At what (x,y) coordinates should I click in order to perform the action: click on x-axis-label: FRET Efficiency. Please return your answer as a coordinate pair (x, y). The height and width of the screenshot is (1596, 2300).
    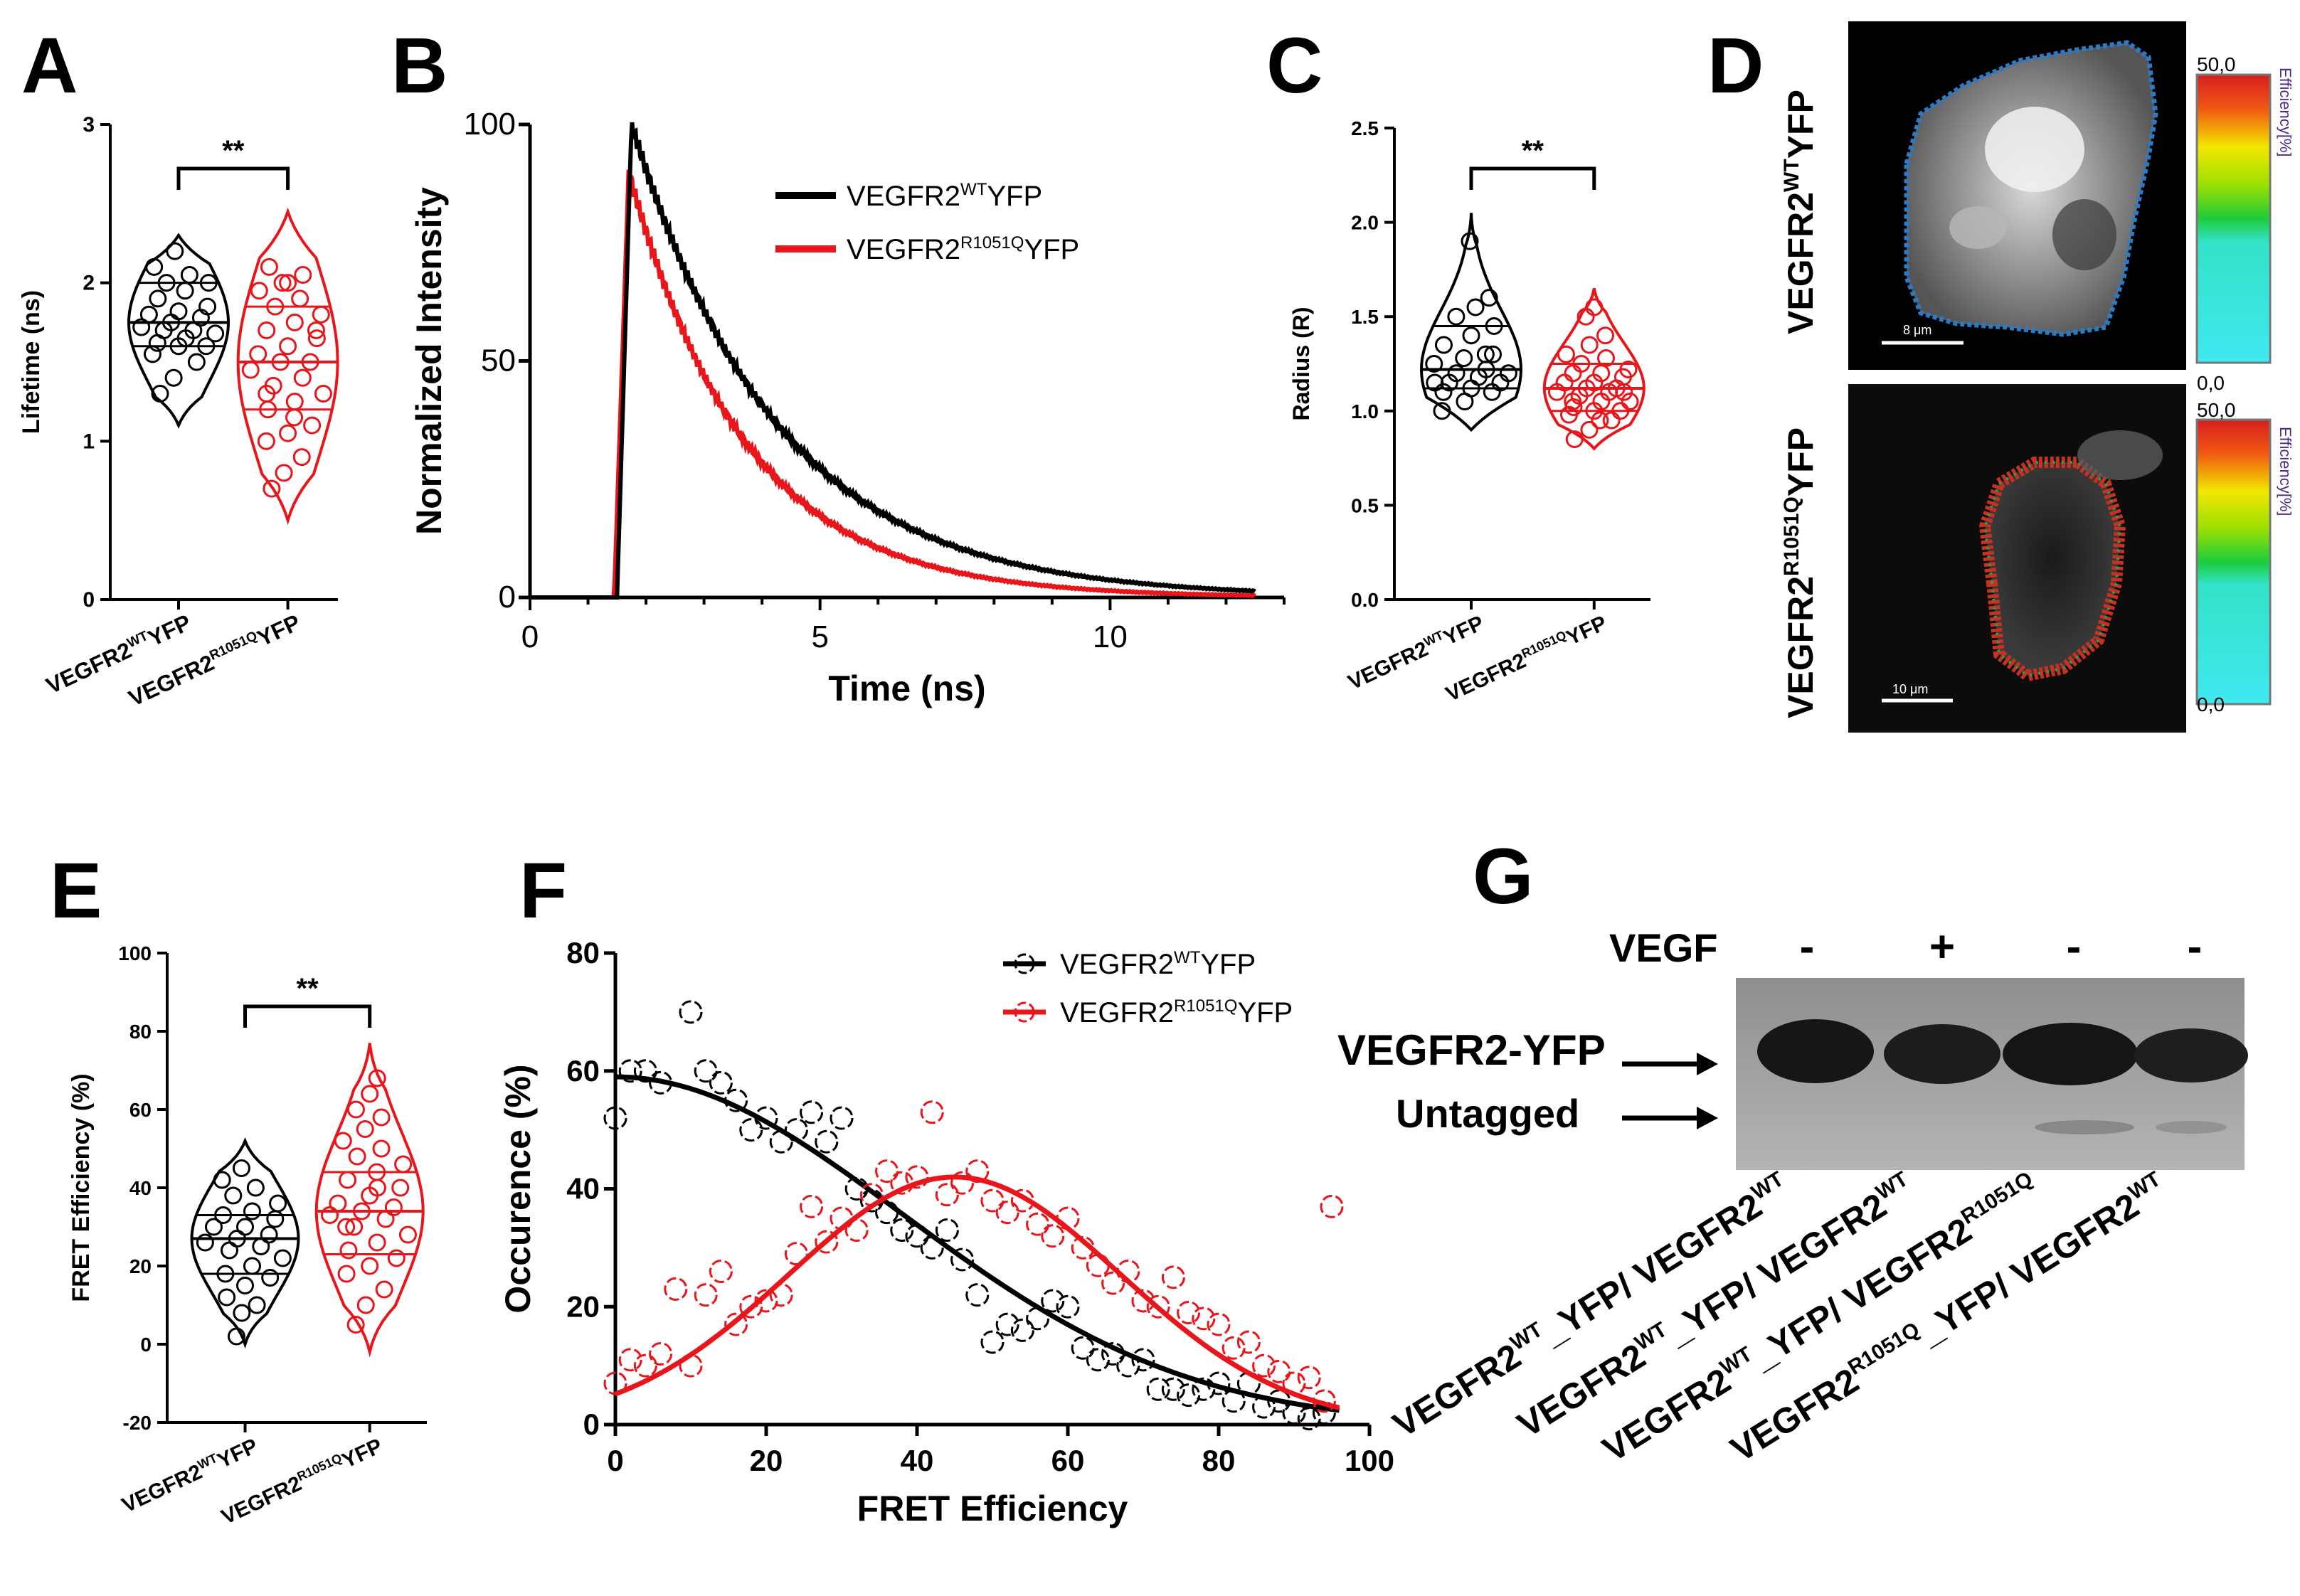
    Looking at the image, I should click on (992, 1508).